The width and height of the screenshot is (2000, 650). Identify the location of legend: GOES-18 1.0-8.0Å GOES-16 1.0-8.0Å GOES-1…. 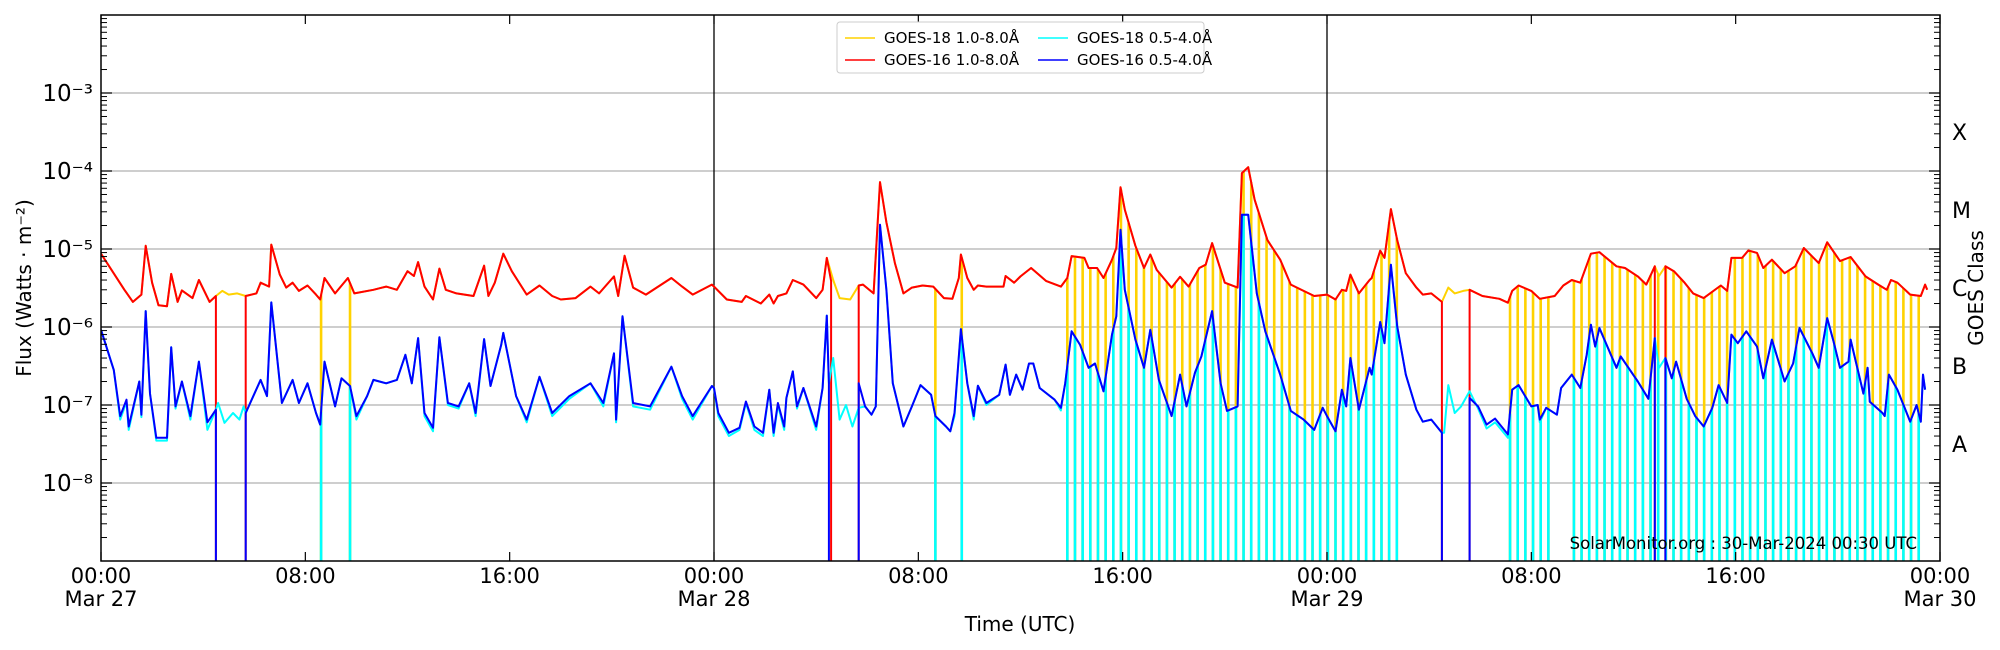
(1024, 47).